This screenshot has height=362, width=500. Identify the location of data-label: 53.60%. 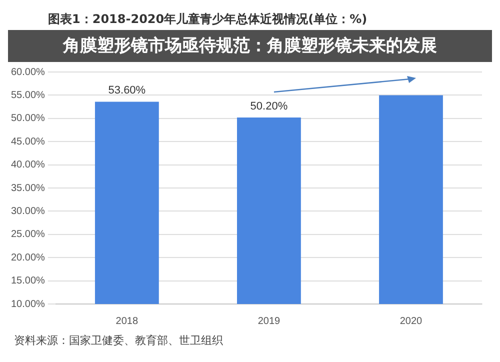
(127, 90).